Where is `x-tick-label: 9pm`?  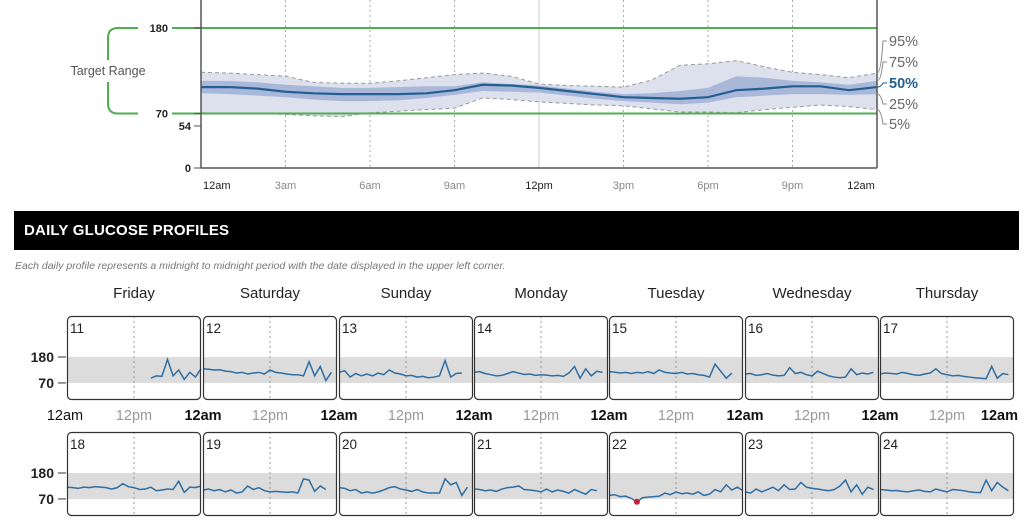
x-tick-label: 9pm is located at coordinates (792, 186).